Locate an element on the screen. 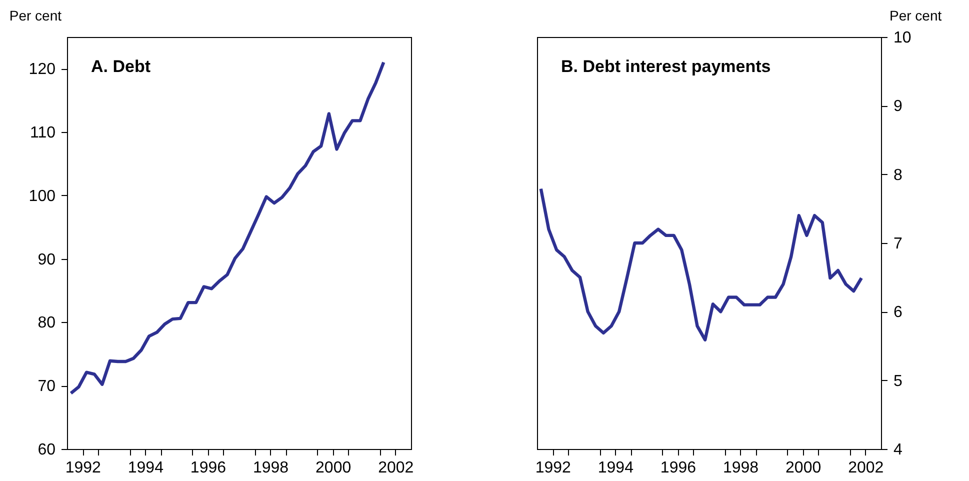  y2-tick-label: 10 is located at coordinates (903, 38).